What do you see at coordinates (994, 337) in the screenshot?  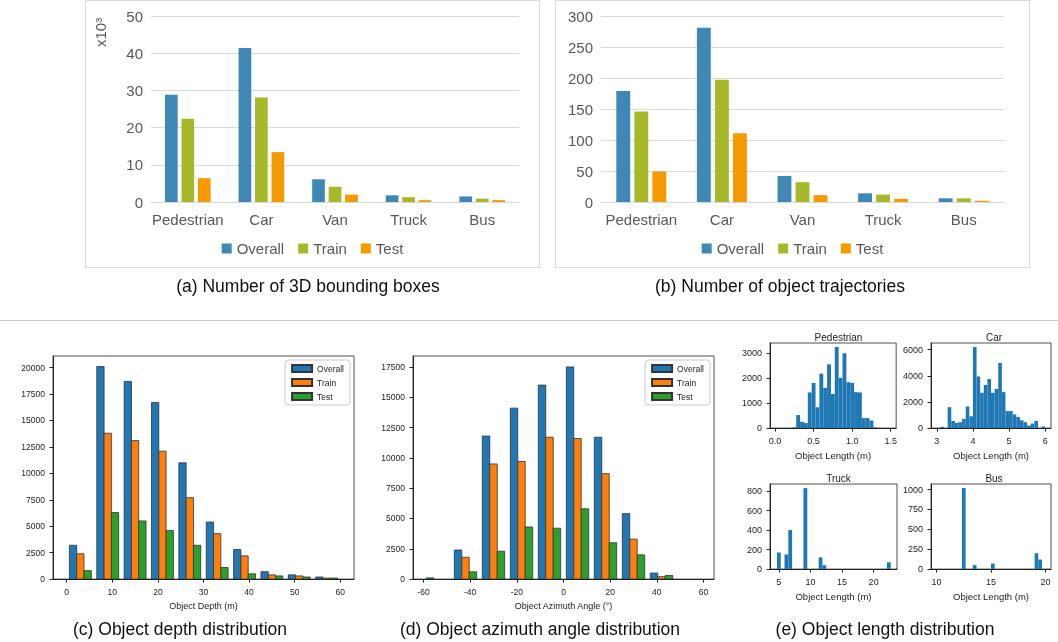 I see `chart-title: Car` at bounding box center [994, 337].